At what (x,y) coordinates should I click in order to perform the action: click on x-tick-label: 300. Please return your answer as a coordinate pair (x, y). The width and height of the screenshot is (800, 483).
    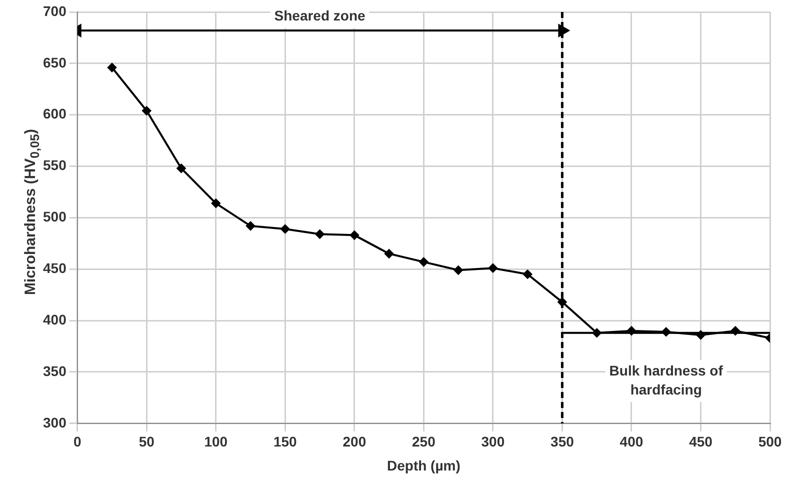
    Looking at the image, I should click on (493, 442).